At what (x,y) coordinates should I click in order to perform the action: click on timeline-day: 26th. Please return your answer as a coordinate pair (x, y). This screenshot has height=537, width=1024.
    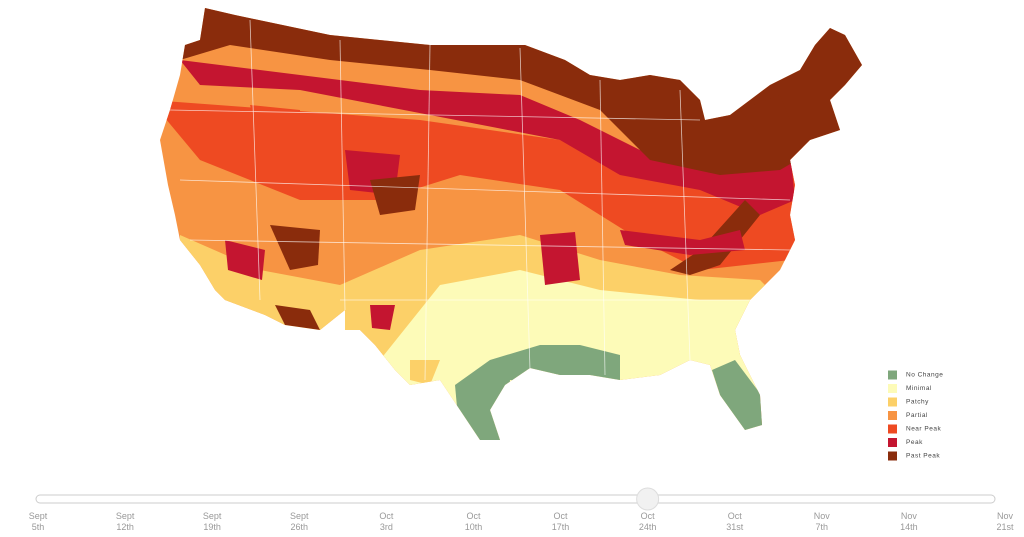
    Looking at the image, I should click on (300, 527).